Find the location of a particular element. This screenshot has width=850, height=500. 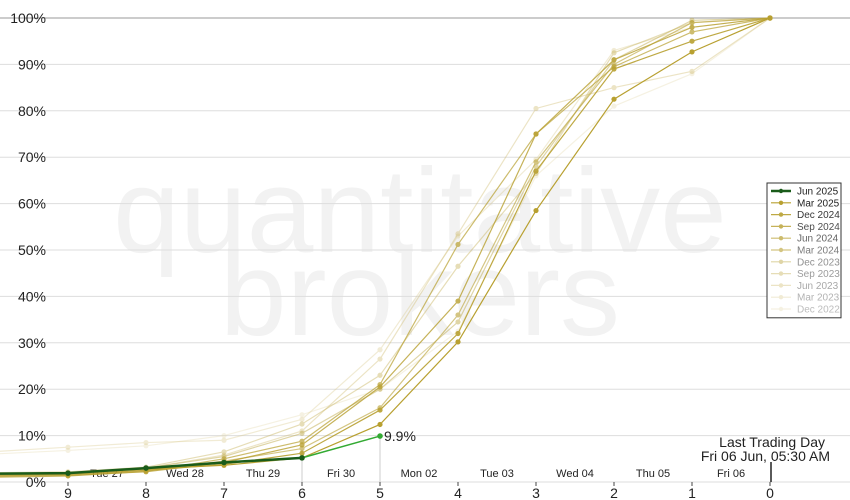

current-value-label: 9.9% is located at coordinates (400, 436).